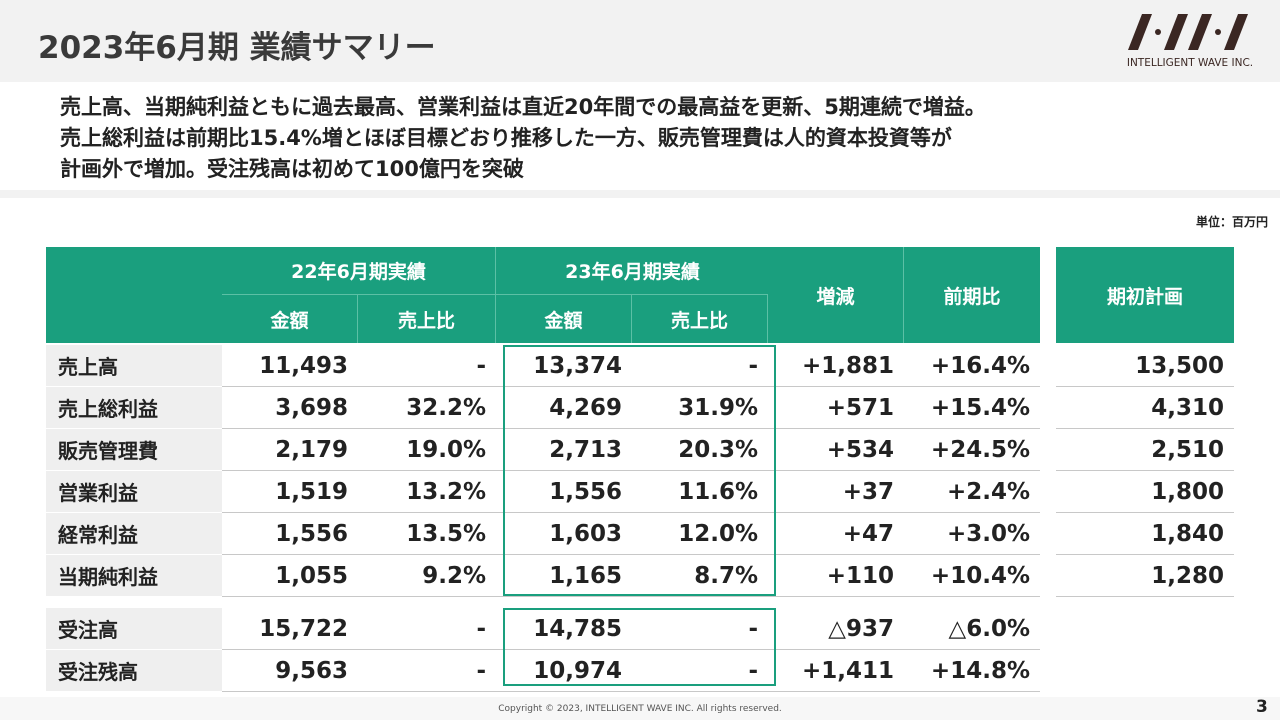 The height and width of the screenshot is (720, 1280). I want to click on plan-cell: 1,840, so click(1145, 534).